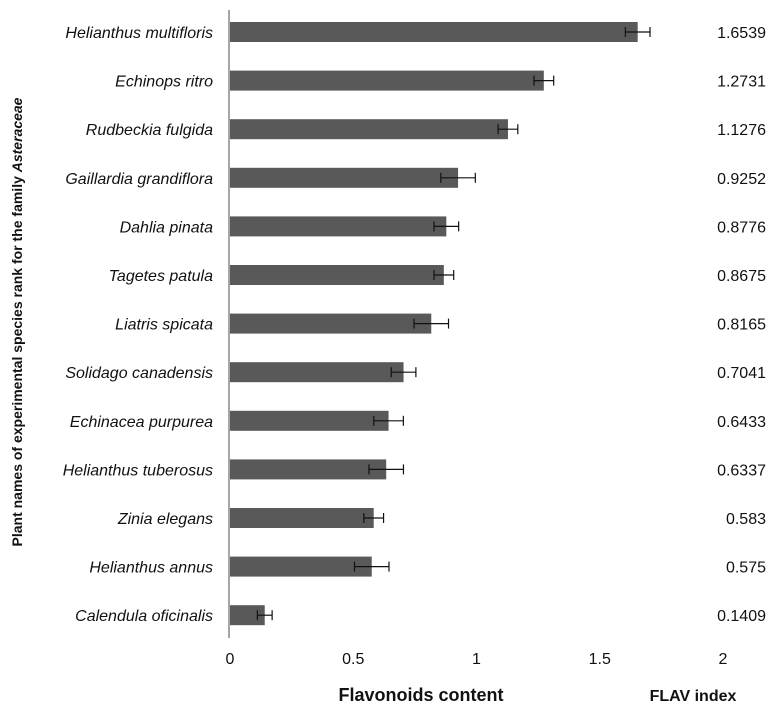  What do you see at coordinates (746, 519) in the screenshot?
I see `flav-index-value: 0.583` at bounding box center [746, 519].